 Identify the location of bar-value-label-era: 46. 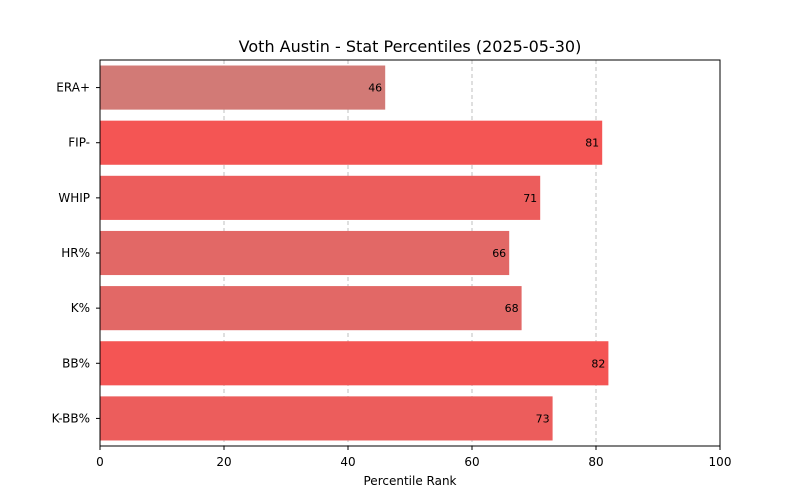
(375, 88).